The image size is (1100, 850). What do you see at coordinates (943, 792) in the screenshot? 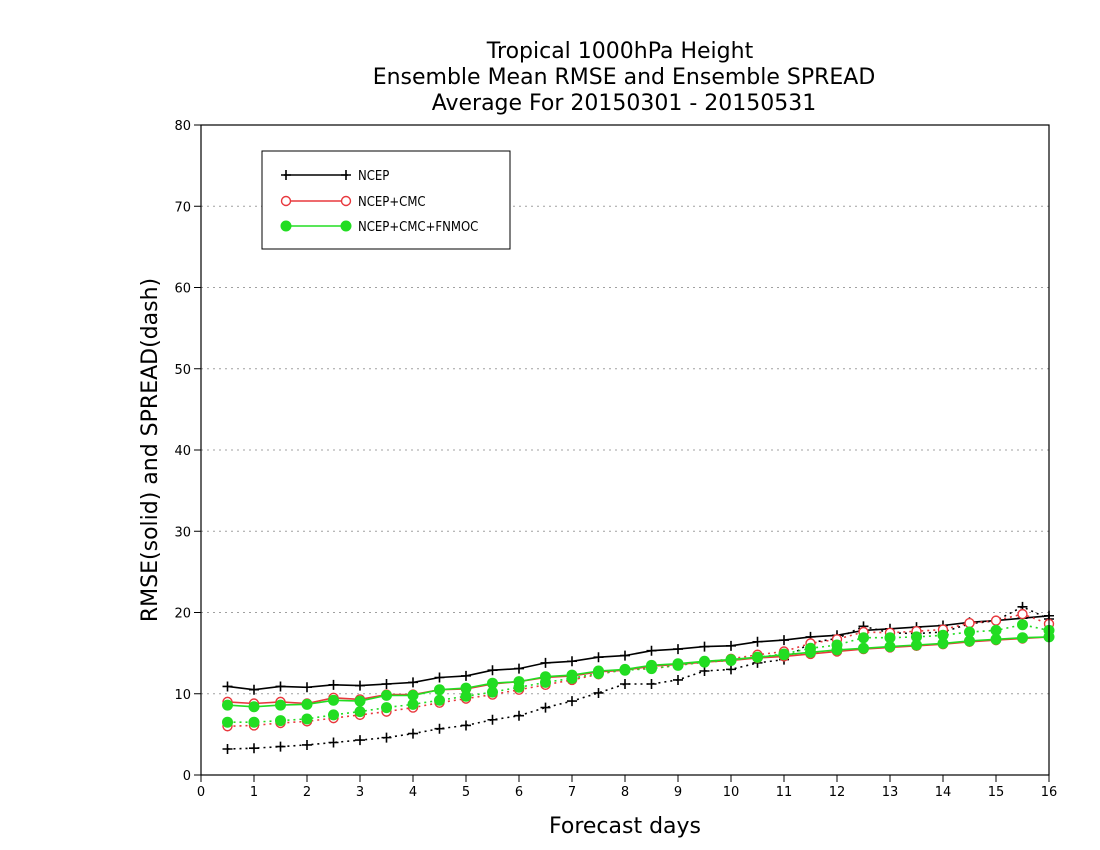
I see `x-tick-label: 14` at bounding box center [943, 792].